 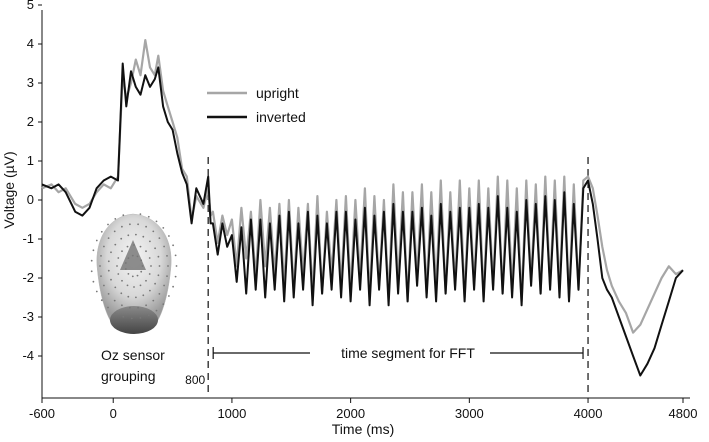 What do you see at coordinates (134, 266) in the screenshot?
I see `electrode-dots` at bounding box center [134, 266].